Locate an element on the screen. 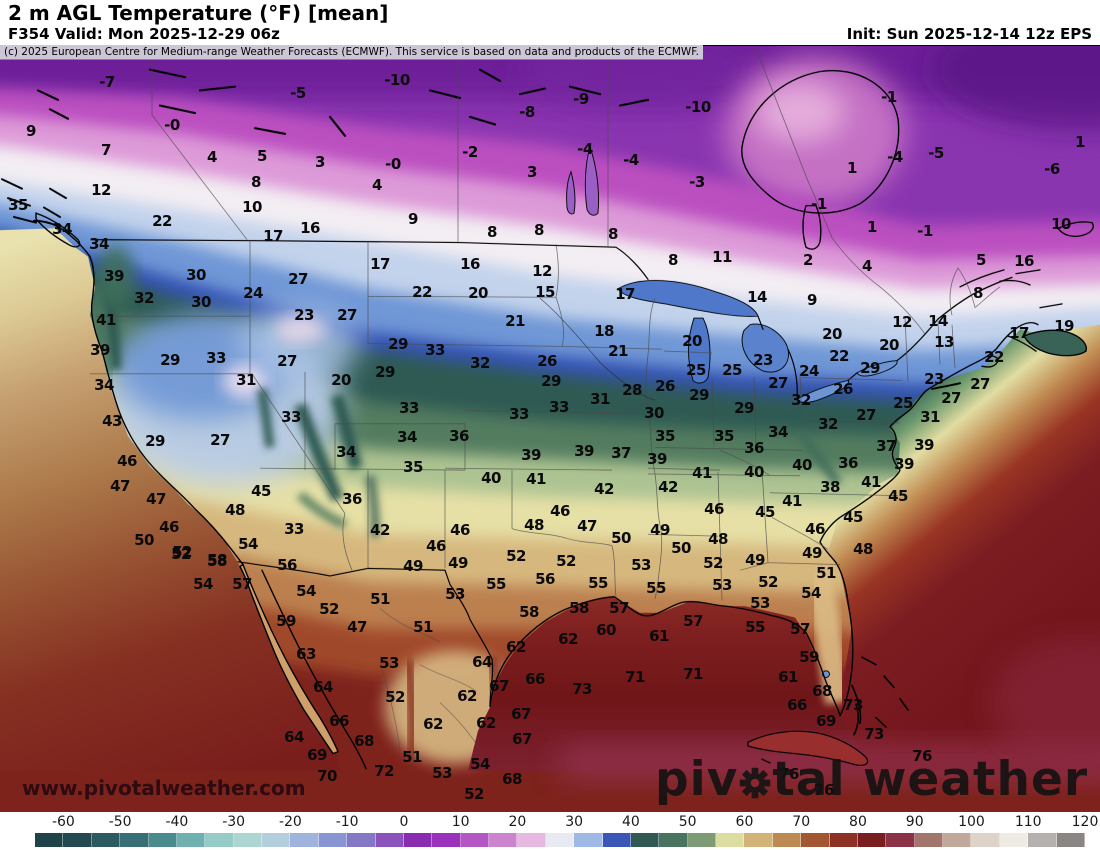 The height and width of the screenshot is (850, 1100). colorbar-gradient is located at coordinates (560, 840).